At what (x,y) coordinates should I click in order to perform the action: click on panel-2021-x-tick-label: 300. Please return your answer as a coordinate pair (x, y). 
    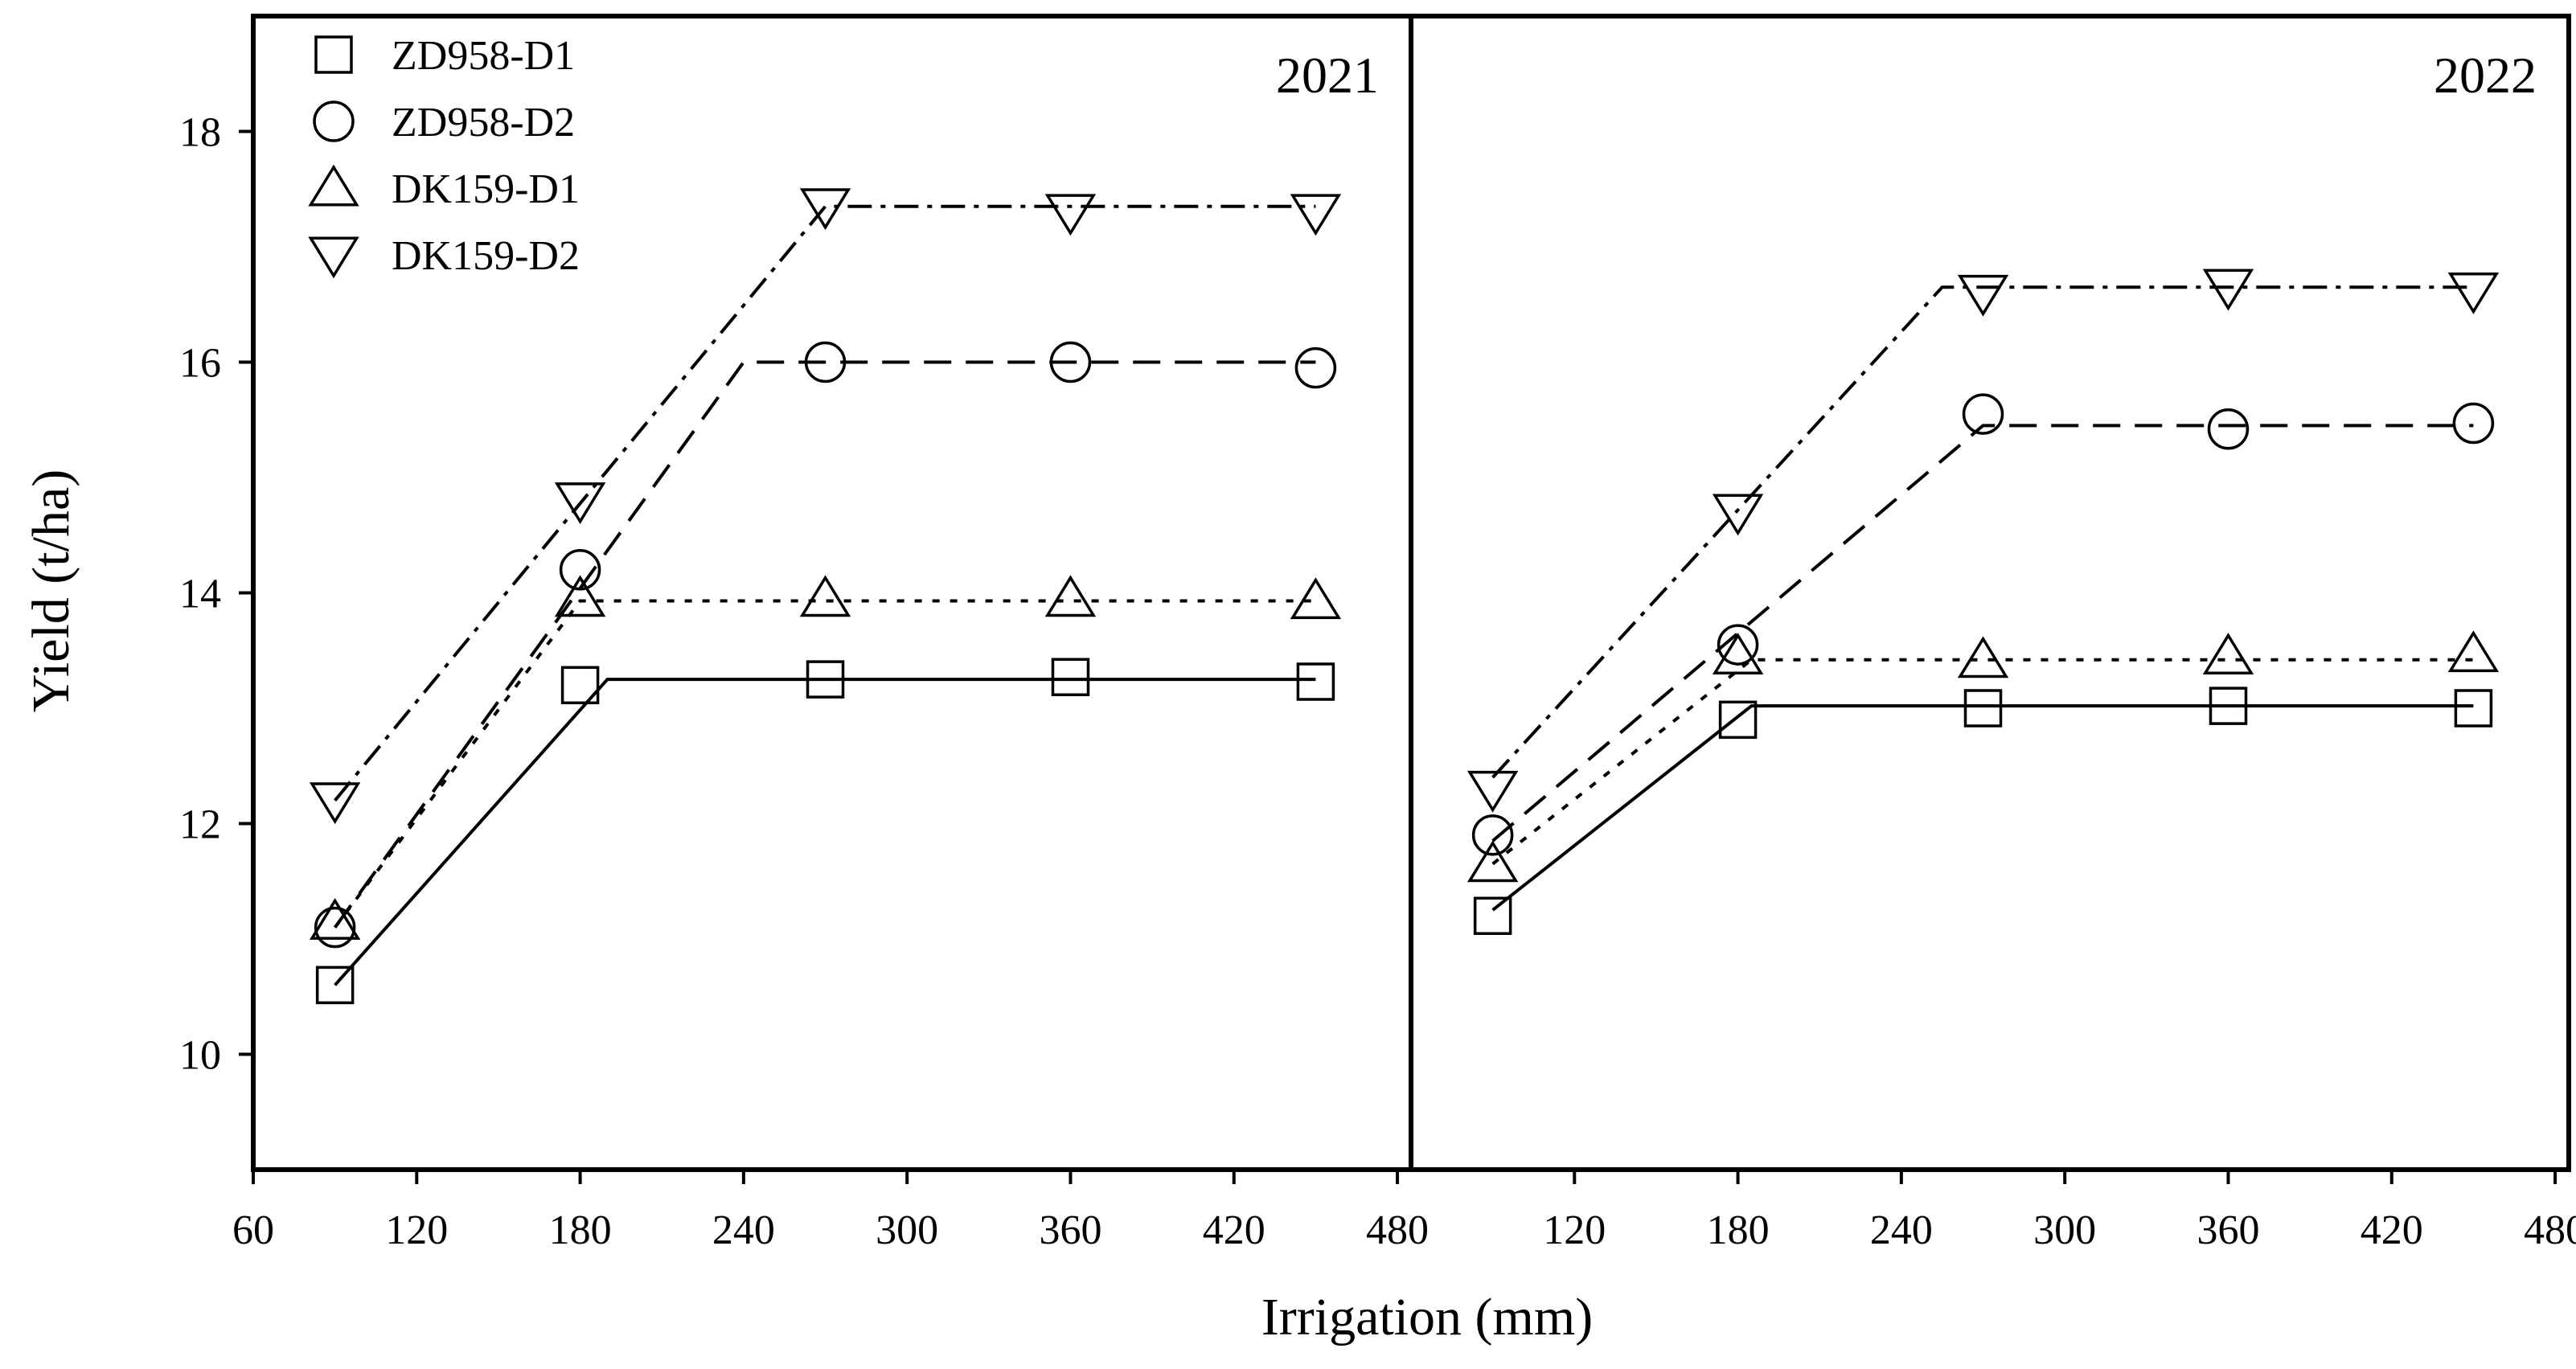
    Looking at the image, I should click on (907, 1230).